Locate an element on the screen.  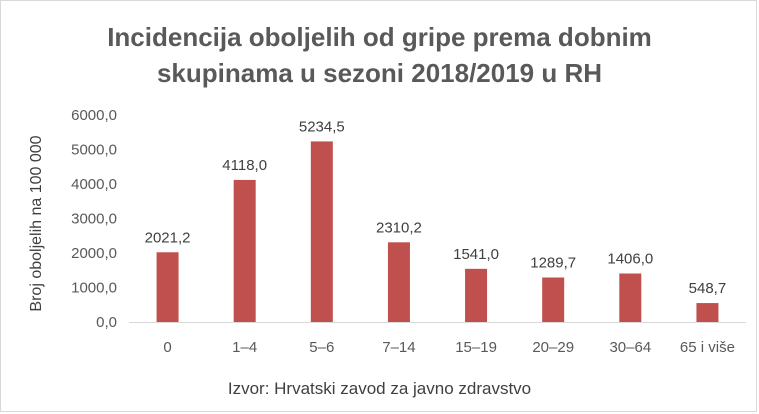
y-tick-label: 3000,0 is located at coordinates (94, 219).